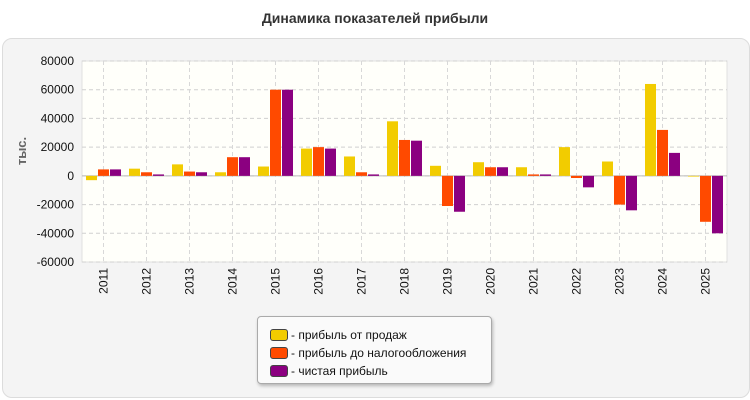 The image size is (750, 400). Describe the element at coordinates (58, 61) in the screenshot. I see `y-tick-label: 80000` at that location.